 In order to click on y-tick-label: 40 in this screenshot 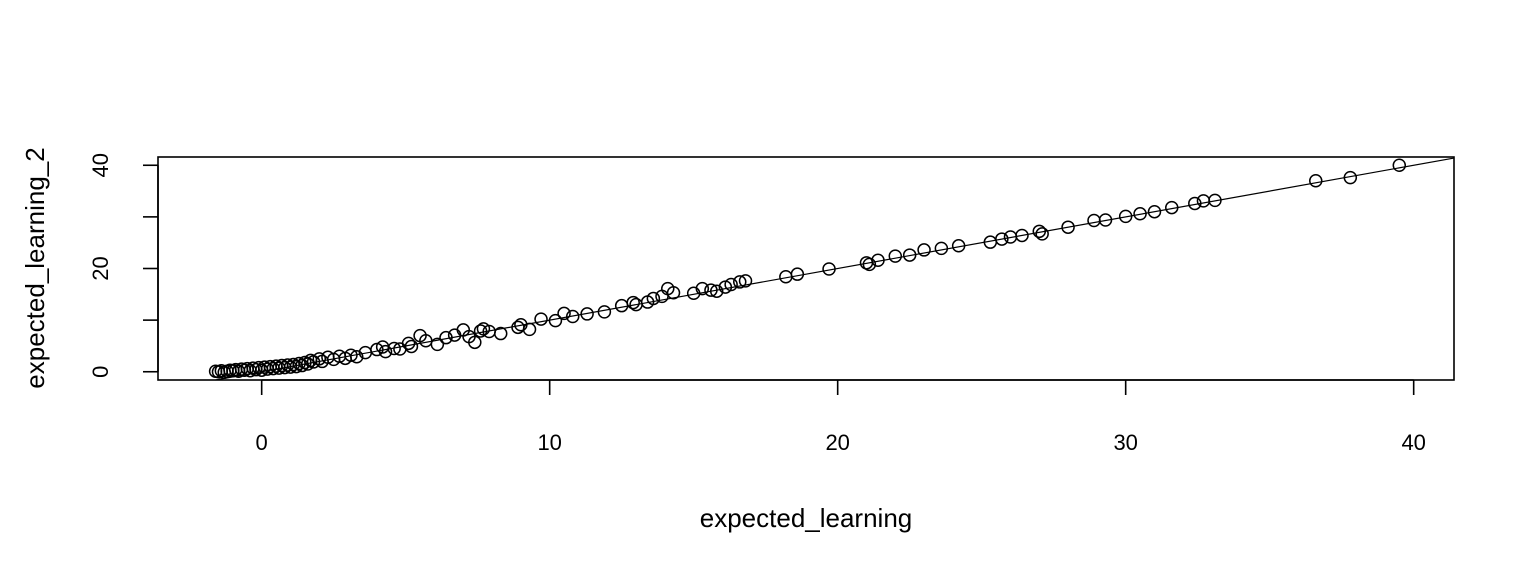, I will do `click(100, 165)`.